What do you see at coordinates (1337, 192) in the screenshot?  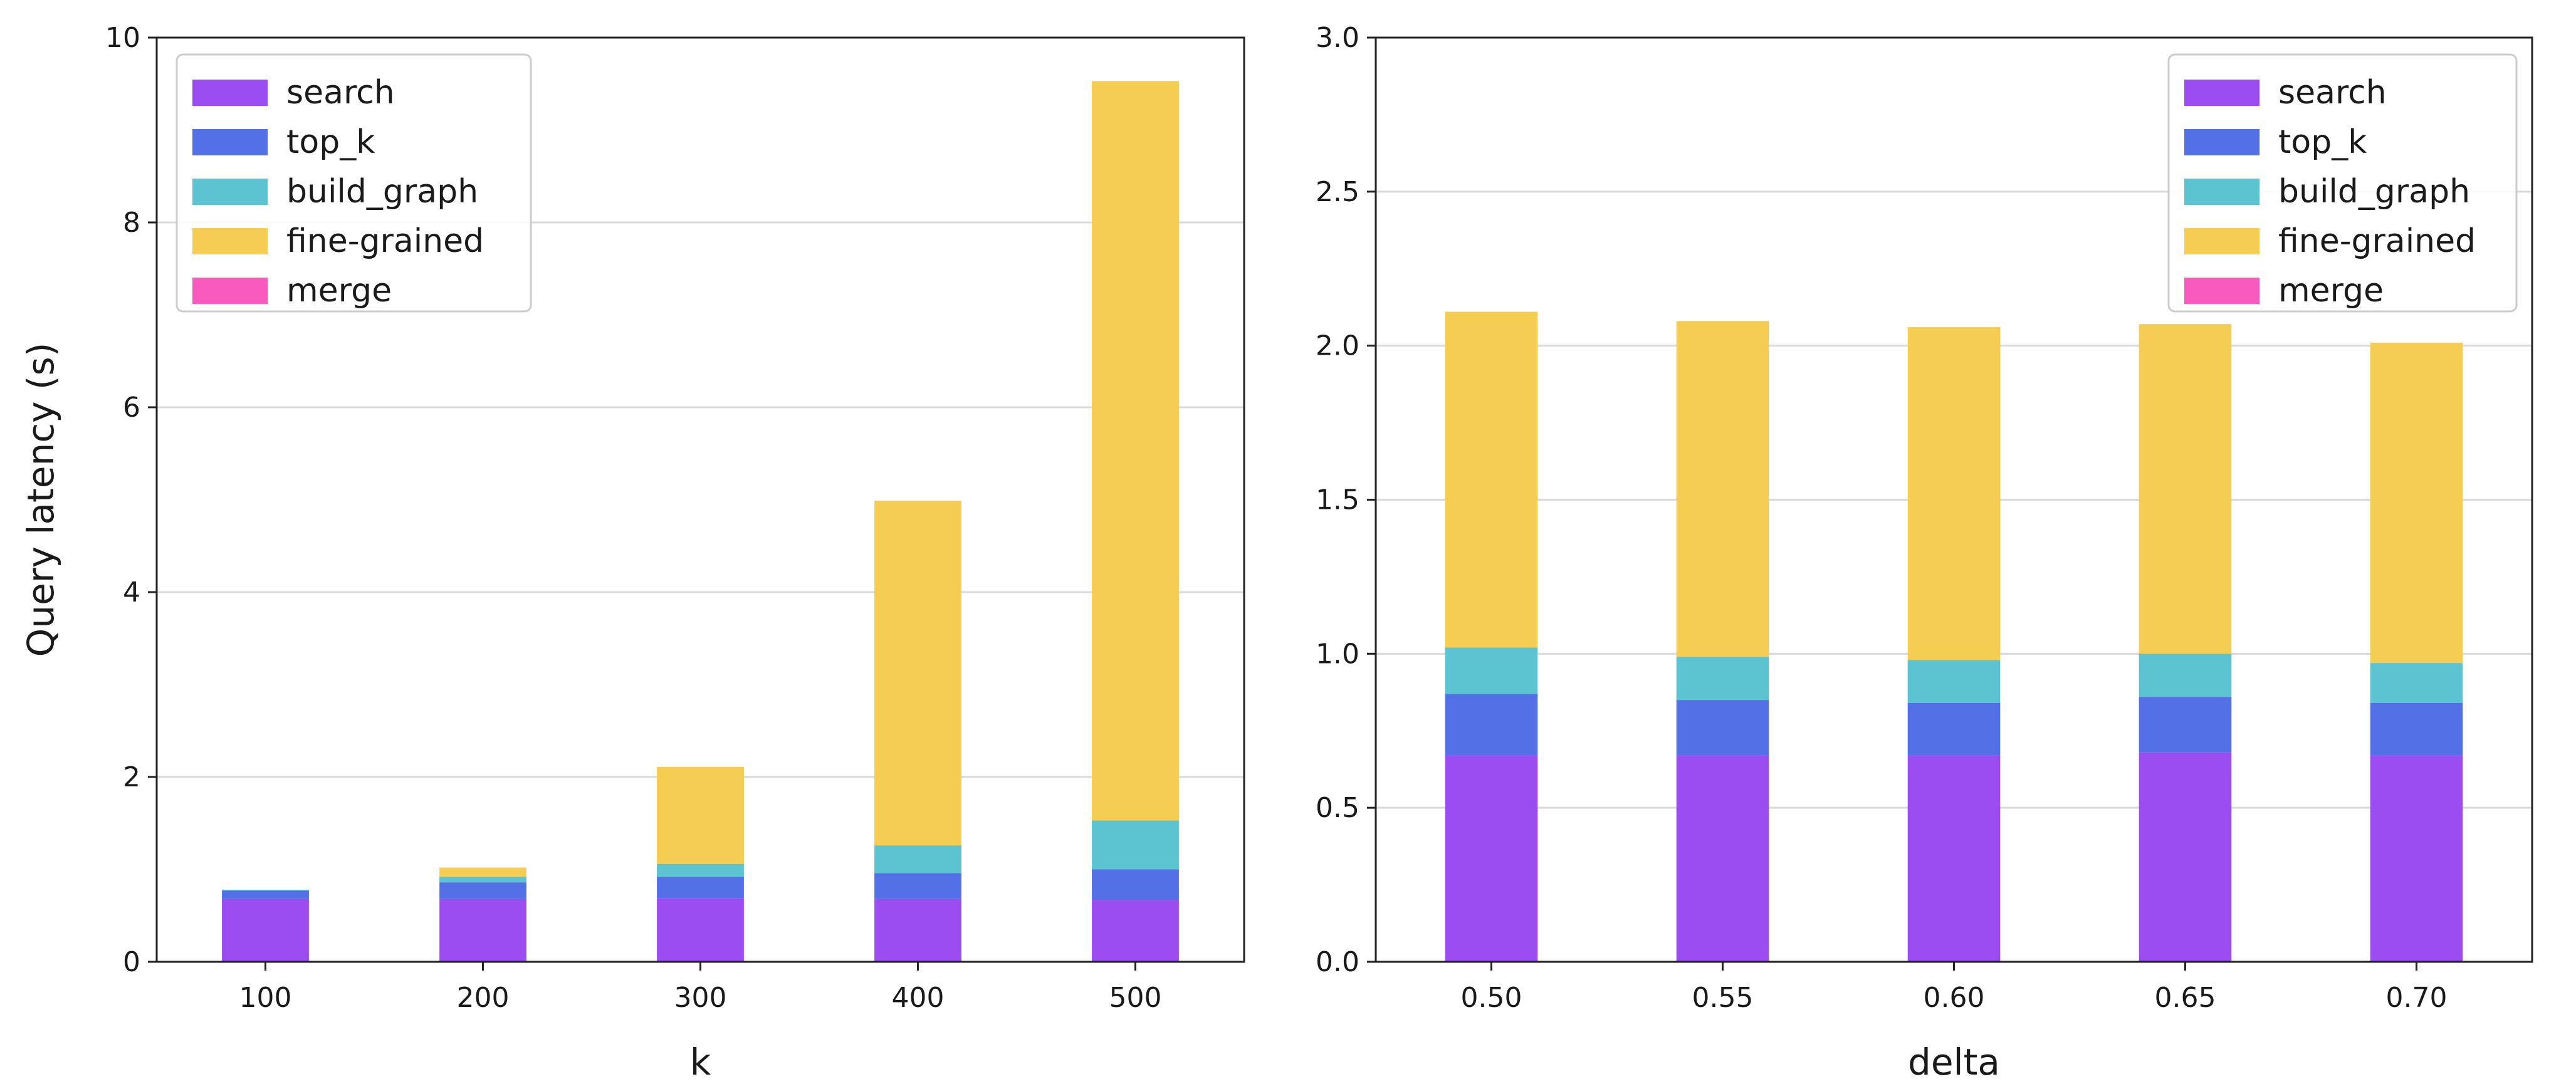 I see `y-tick-label: 2.5` at bounding box center [1337, 192].